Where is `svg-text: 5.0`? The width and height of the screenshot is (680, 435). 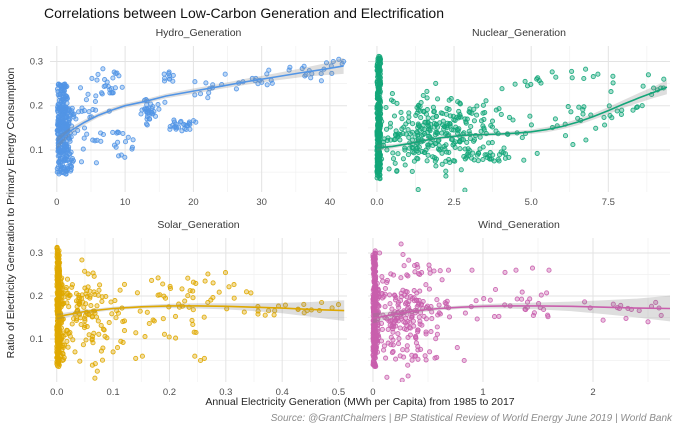
svg-text: 5.0 is located at coordinates (531, 202).